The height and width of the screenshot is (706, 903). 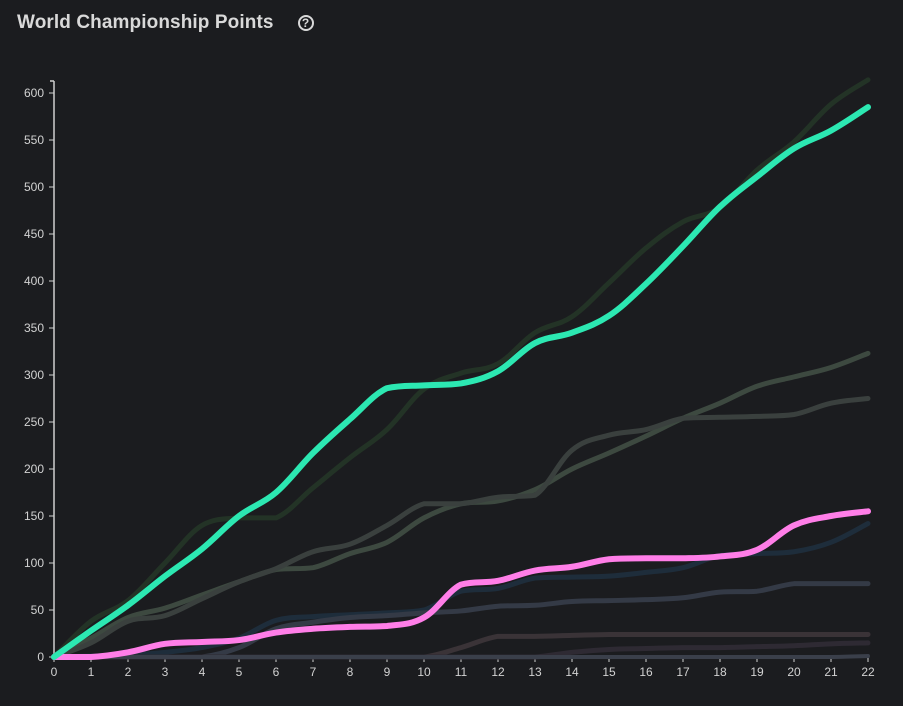 I want to click on x-tick-label: 22, so click(x=868, y=672).